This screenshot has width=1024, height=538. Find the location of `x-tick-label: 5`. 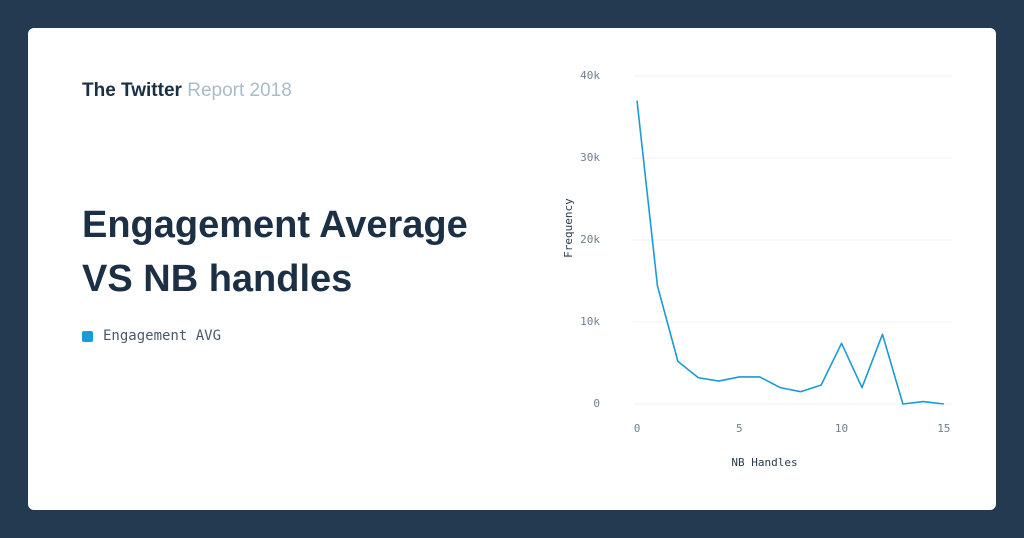

x-tick-label: 5 is located at coordinates (739, 428).